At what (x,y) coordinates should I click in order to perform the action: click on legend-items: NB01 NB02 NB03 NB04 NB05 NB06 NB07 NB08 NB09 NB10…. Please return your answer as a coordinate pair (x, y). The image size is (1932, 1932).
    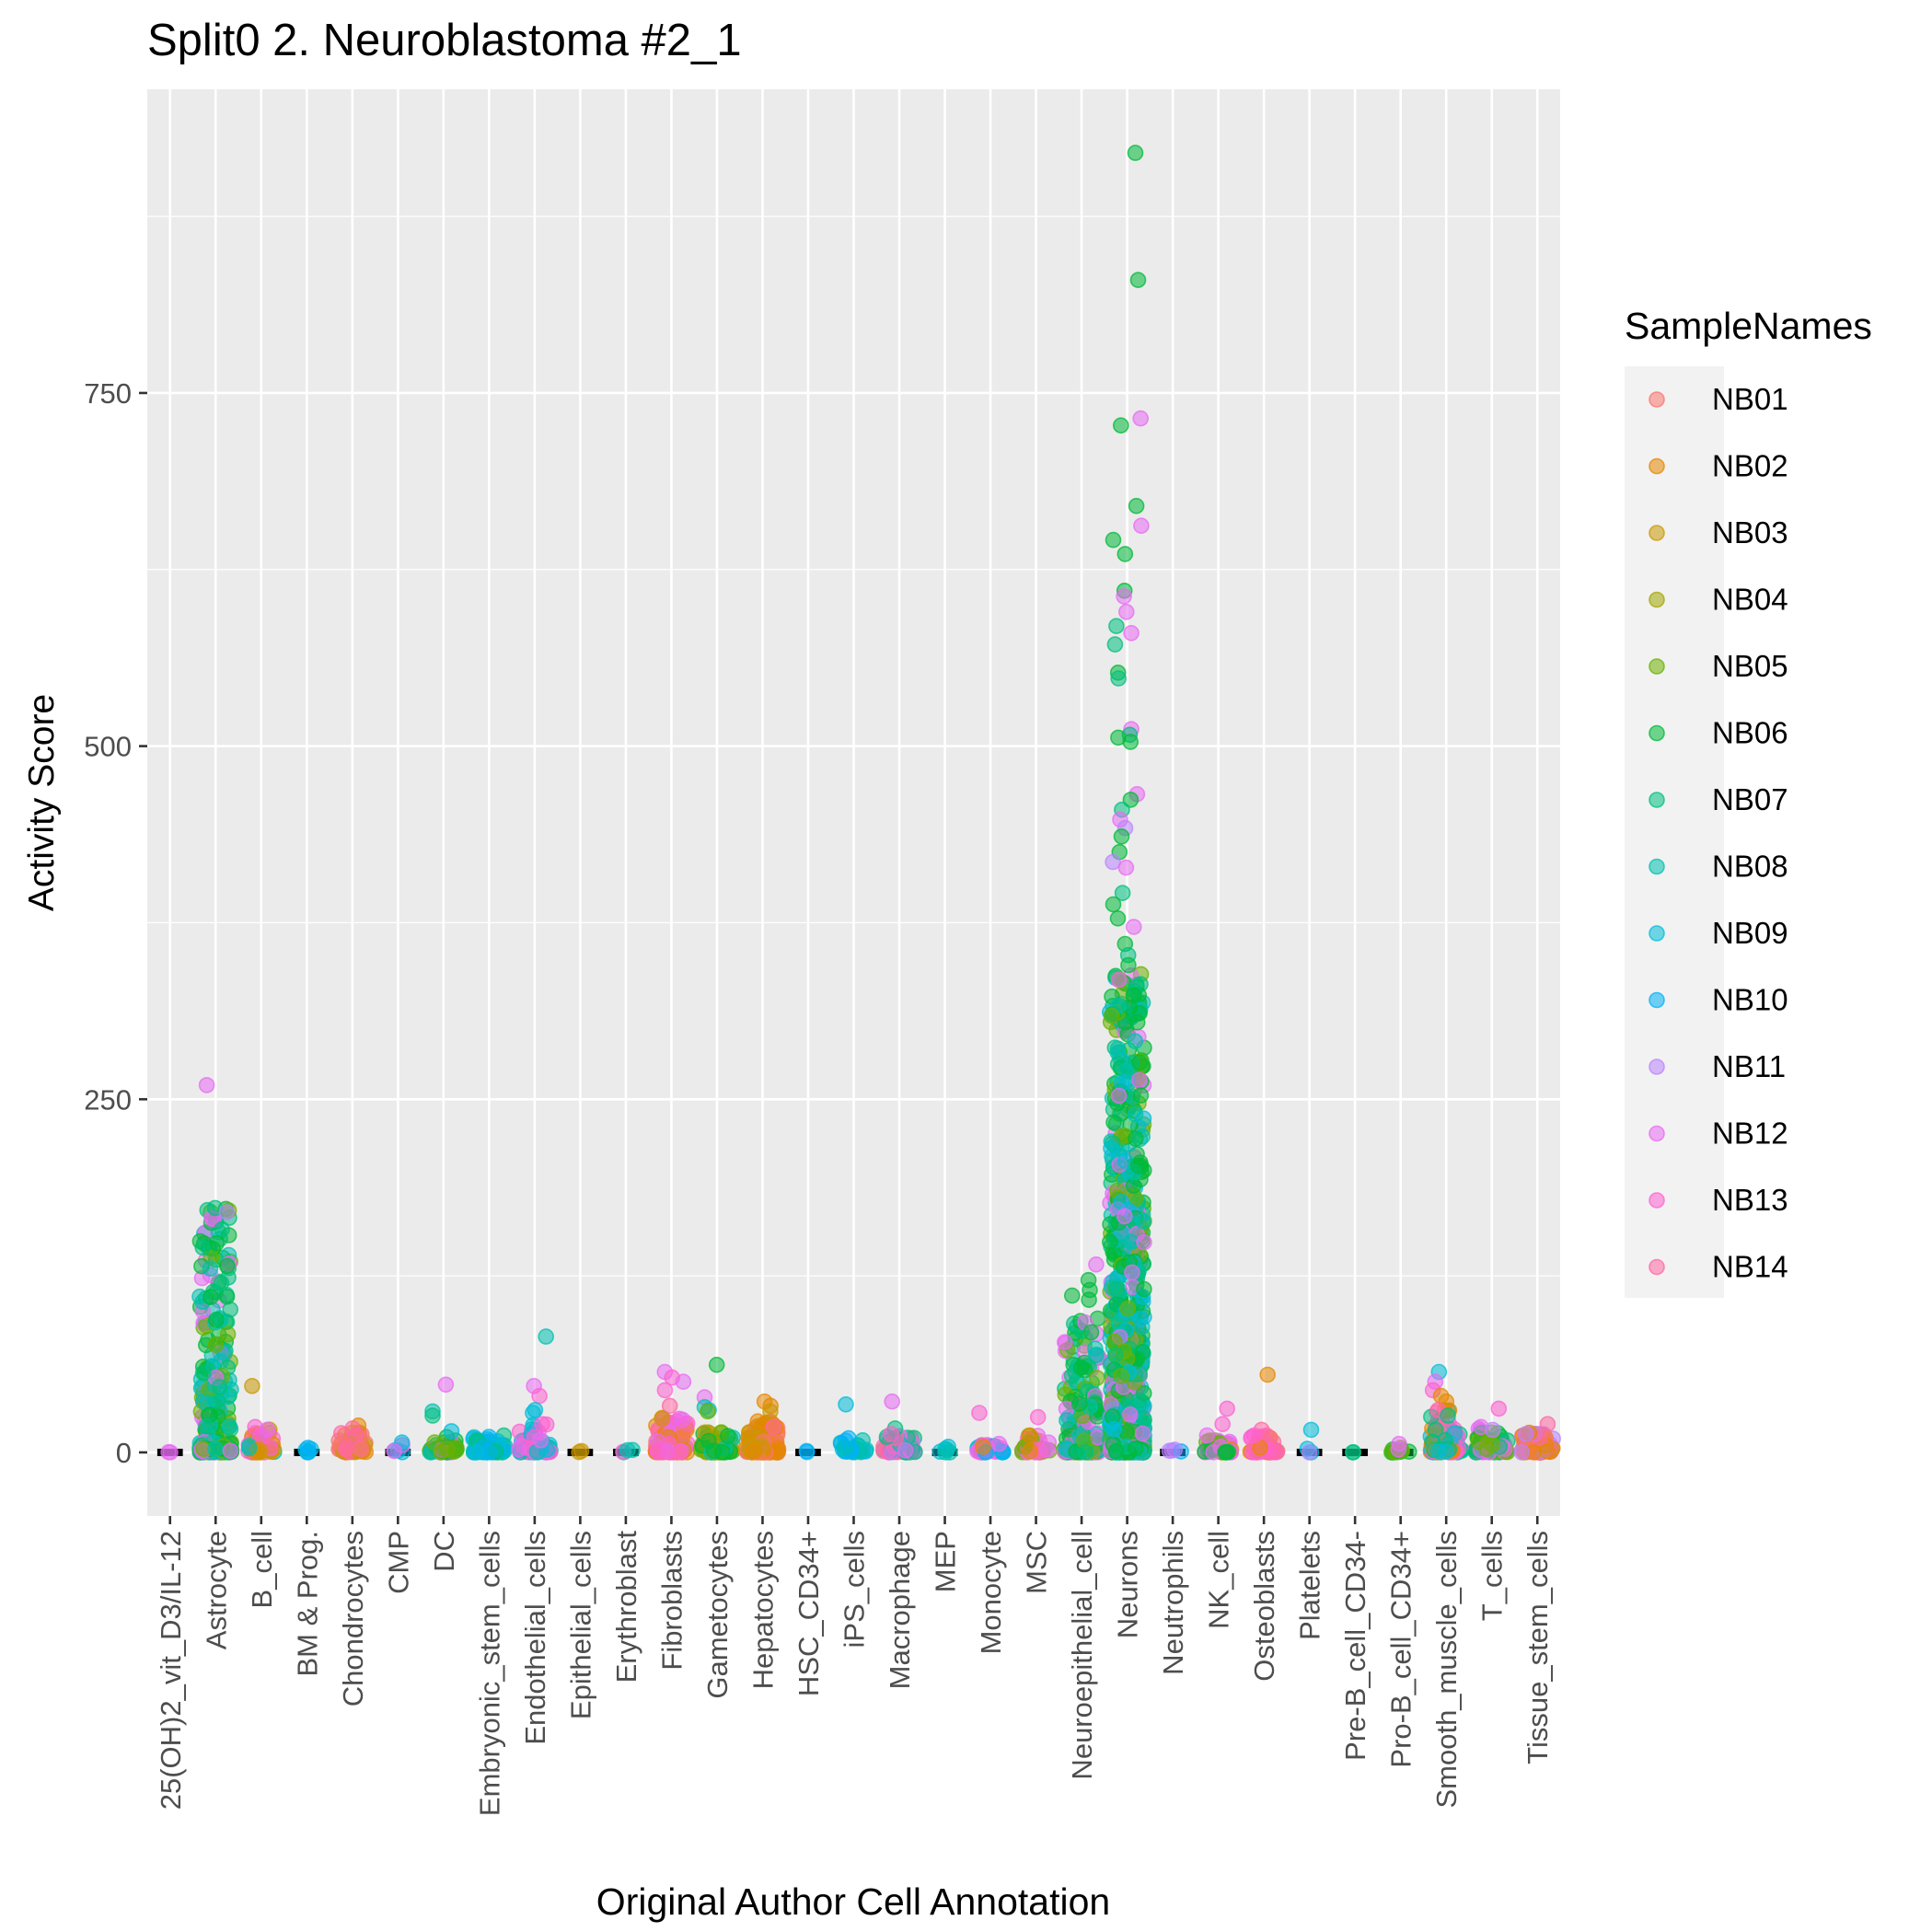
    Looking at the image, I should click on (1719, 833).